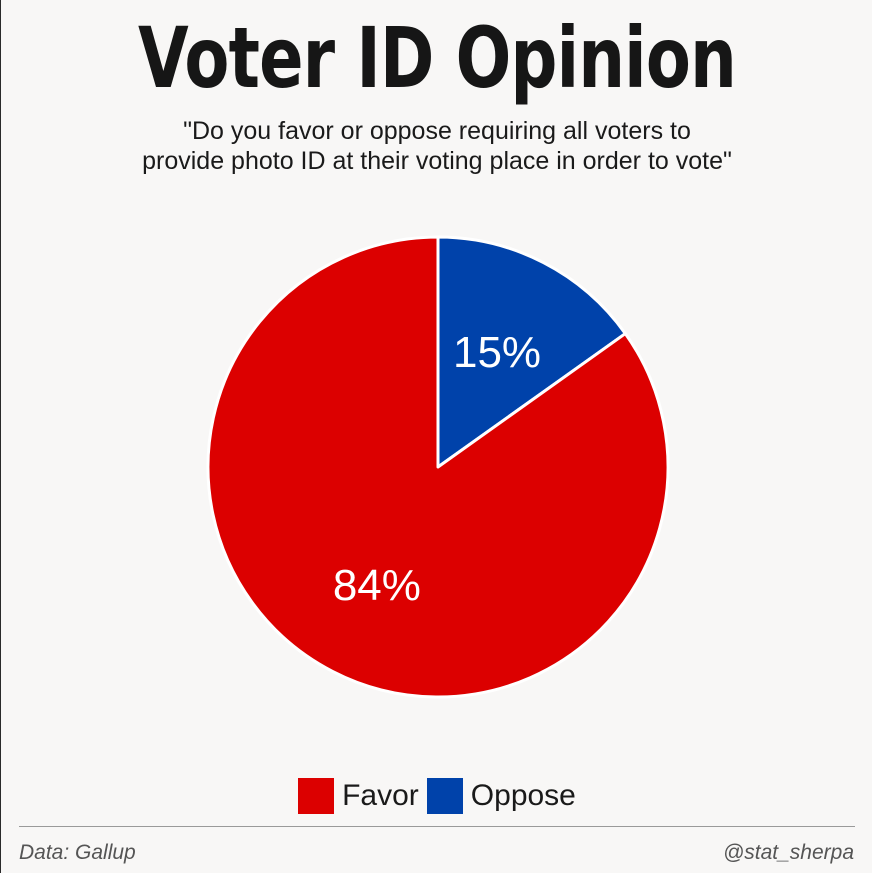 The image size is (872, 873). I want to click on legend-swatch-favor, so click(316, 796).